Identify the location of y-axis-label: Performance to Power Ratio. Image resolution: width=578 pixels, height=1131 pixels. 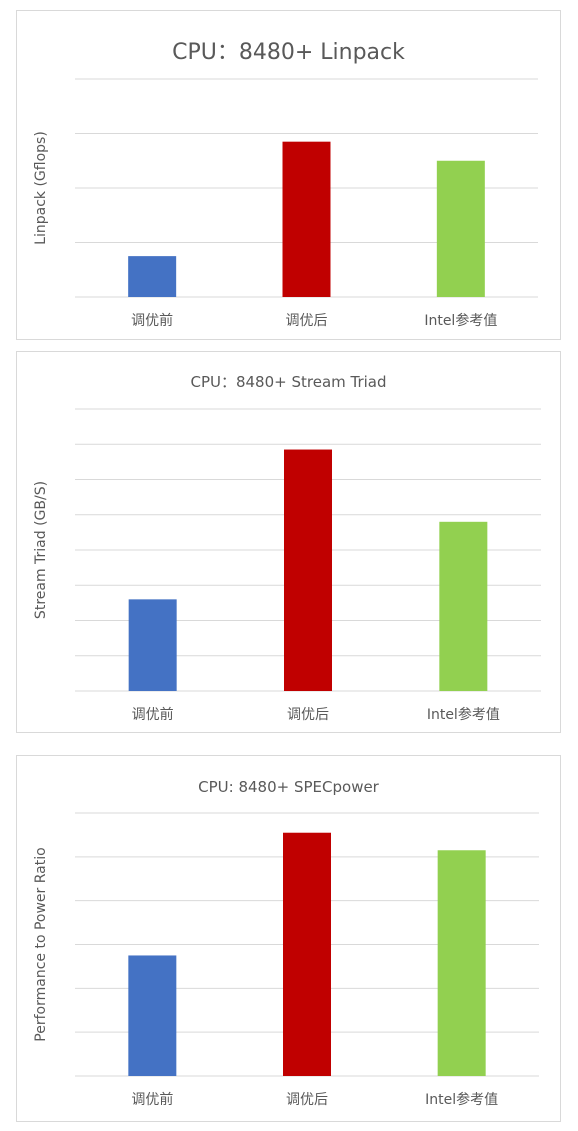
(41, 944).